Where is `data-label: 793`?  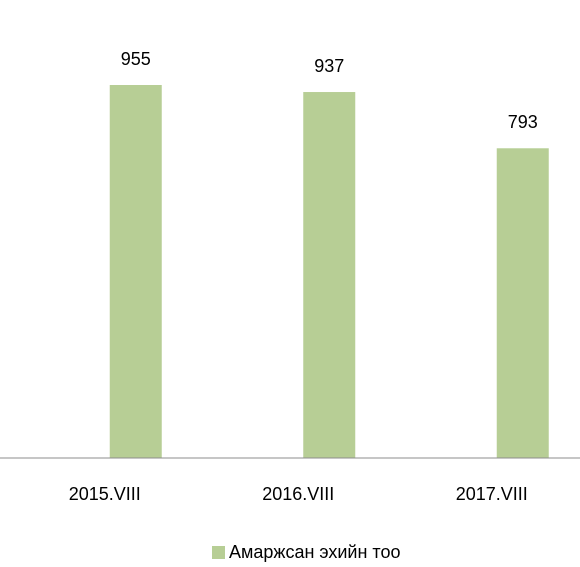 data-label: 793 is located at coordinates (523, 122).